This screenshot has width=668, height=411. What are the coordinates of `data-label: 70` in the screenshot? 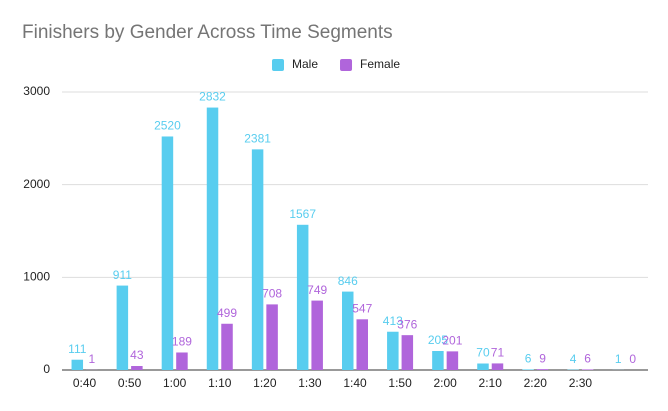 It's located at (483, 353).